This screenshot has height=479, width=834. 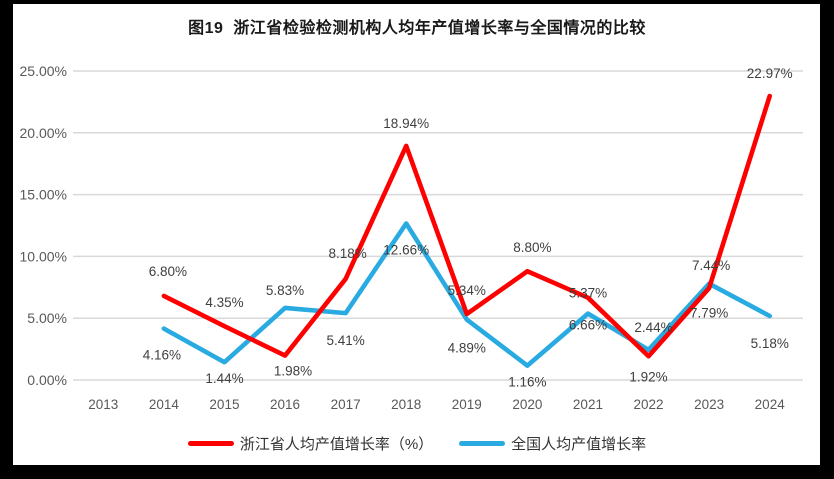 I want to click on data-label: 8.80%, so click(x=532, y=247).